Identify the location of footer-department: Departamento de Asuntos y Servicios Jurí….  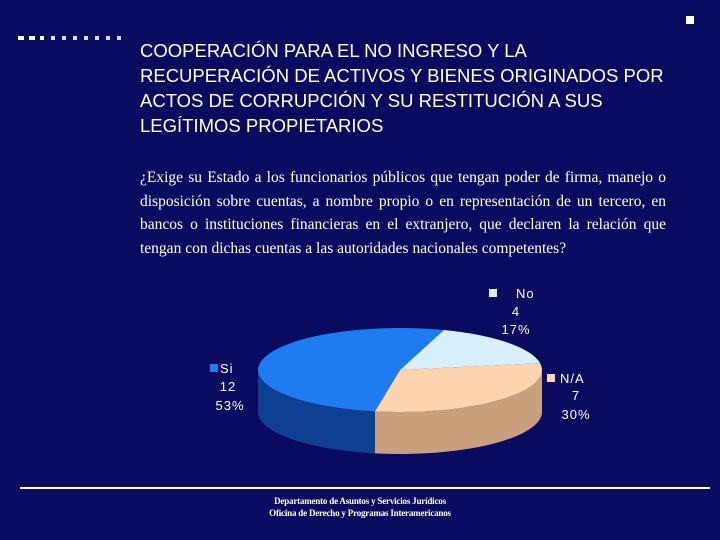
(360, 501).